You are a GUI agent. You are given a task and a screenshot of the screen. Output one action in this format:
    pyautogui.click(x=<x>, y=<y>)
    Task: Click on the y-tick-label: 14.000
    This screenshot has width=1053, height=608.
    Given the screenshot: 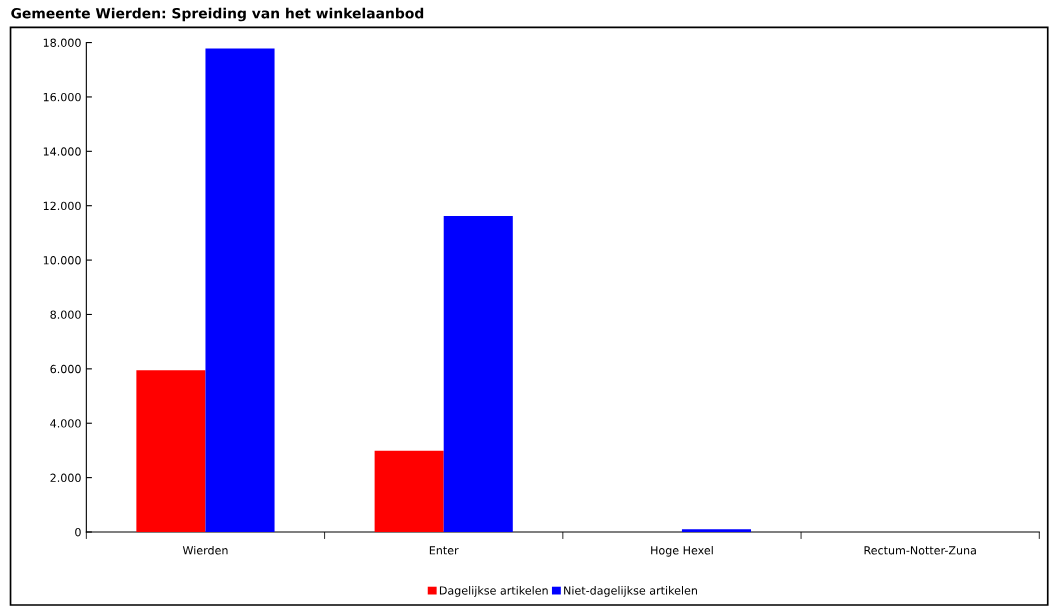 What is the action you would take?
    pyautogui.click(x=62, y=151)
    